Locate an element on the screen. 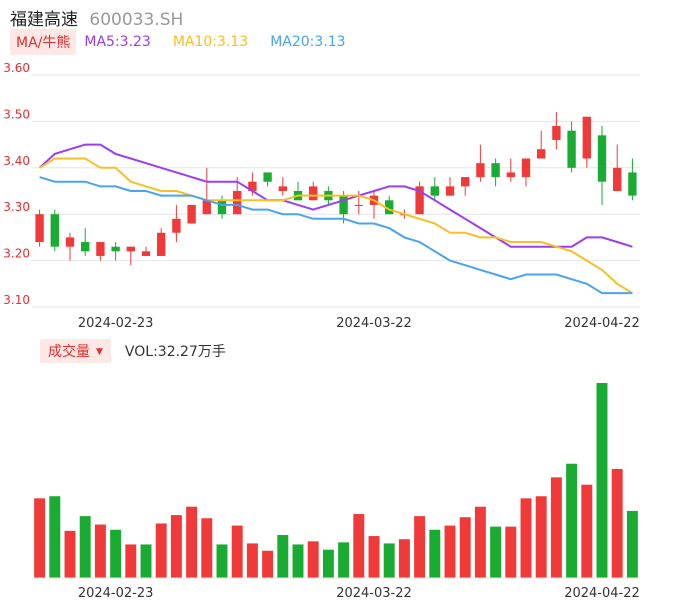 The width and height of the screenshot is (686, 606). volume-value: VOL:32.27万手 is located at coordinates (175, 352).